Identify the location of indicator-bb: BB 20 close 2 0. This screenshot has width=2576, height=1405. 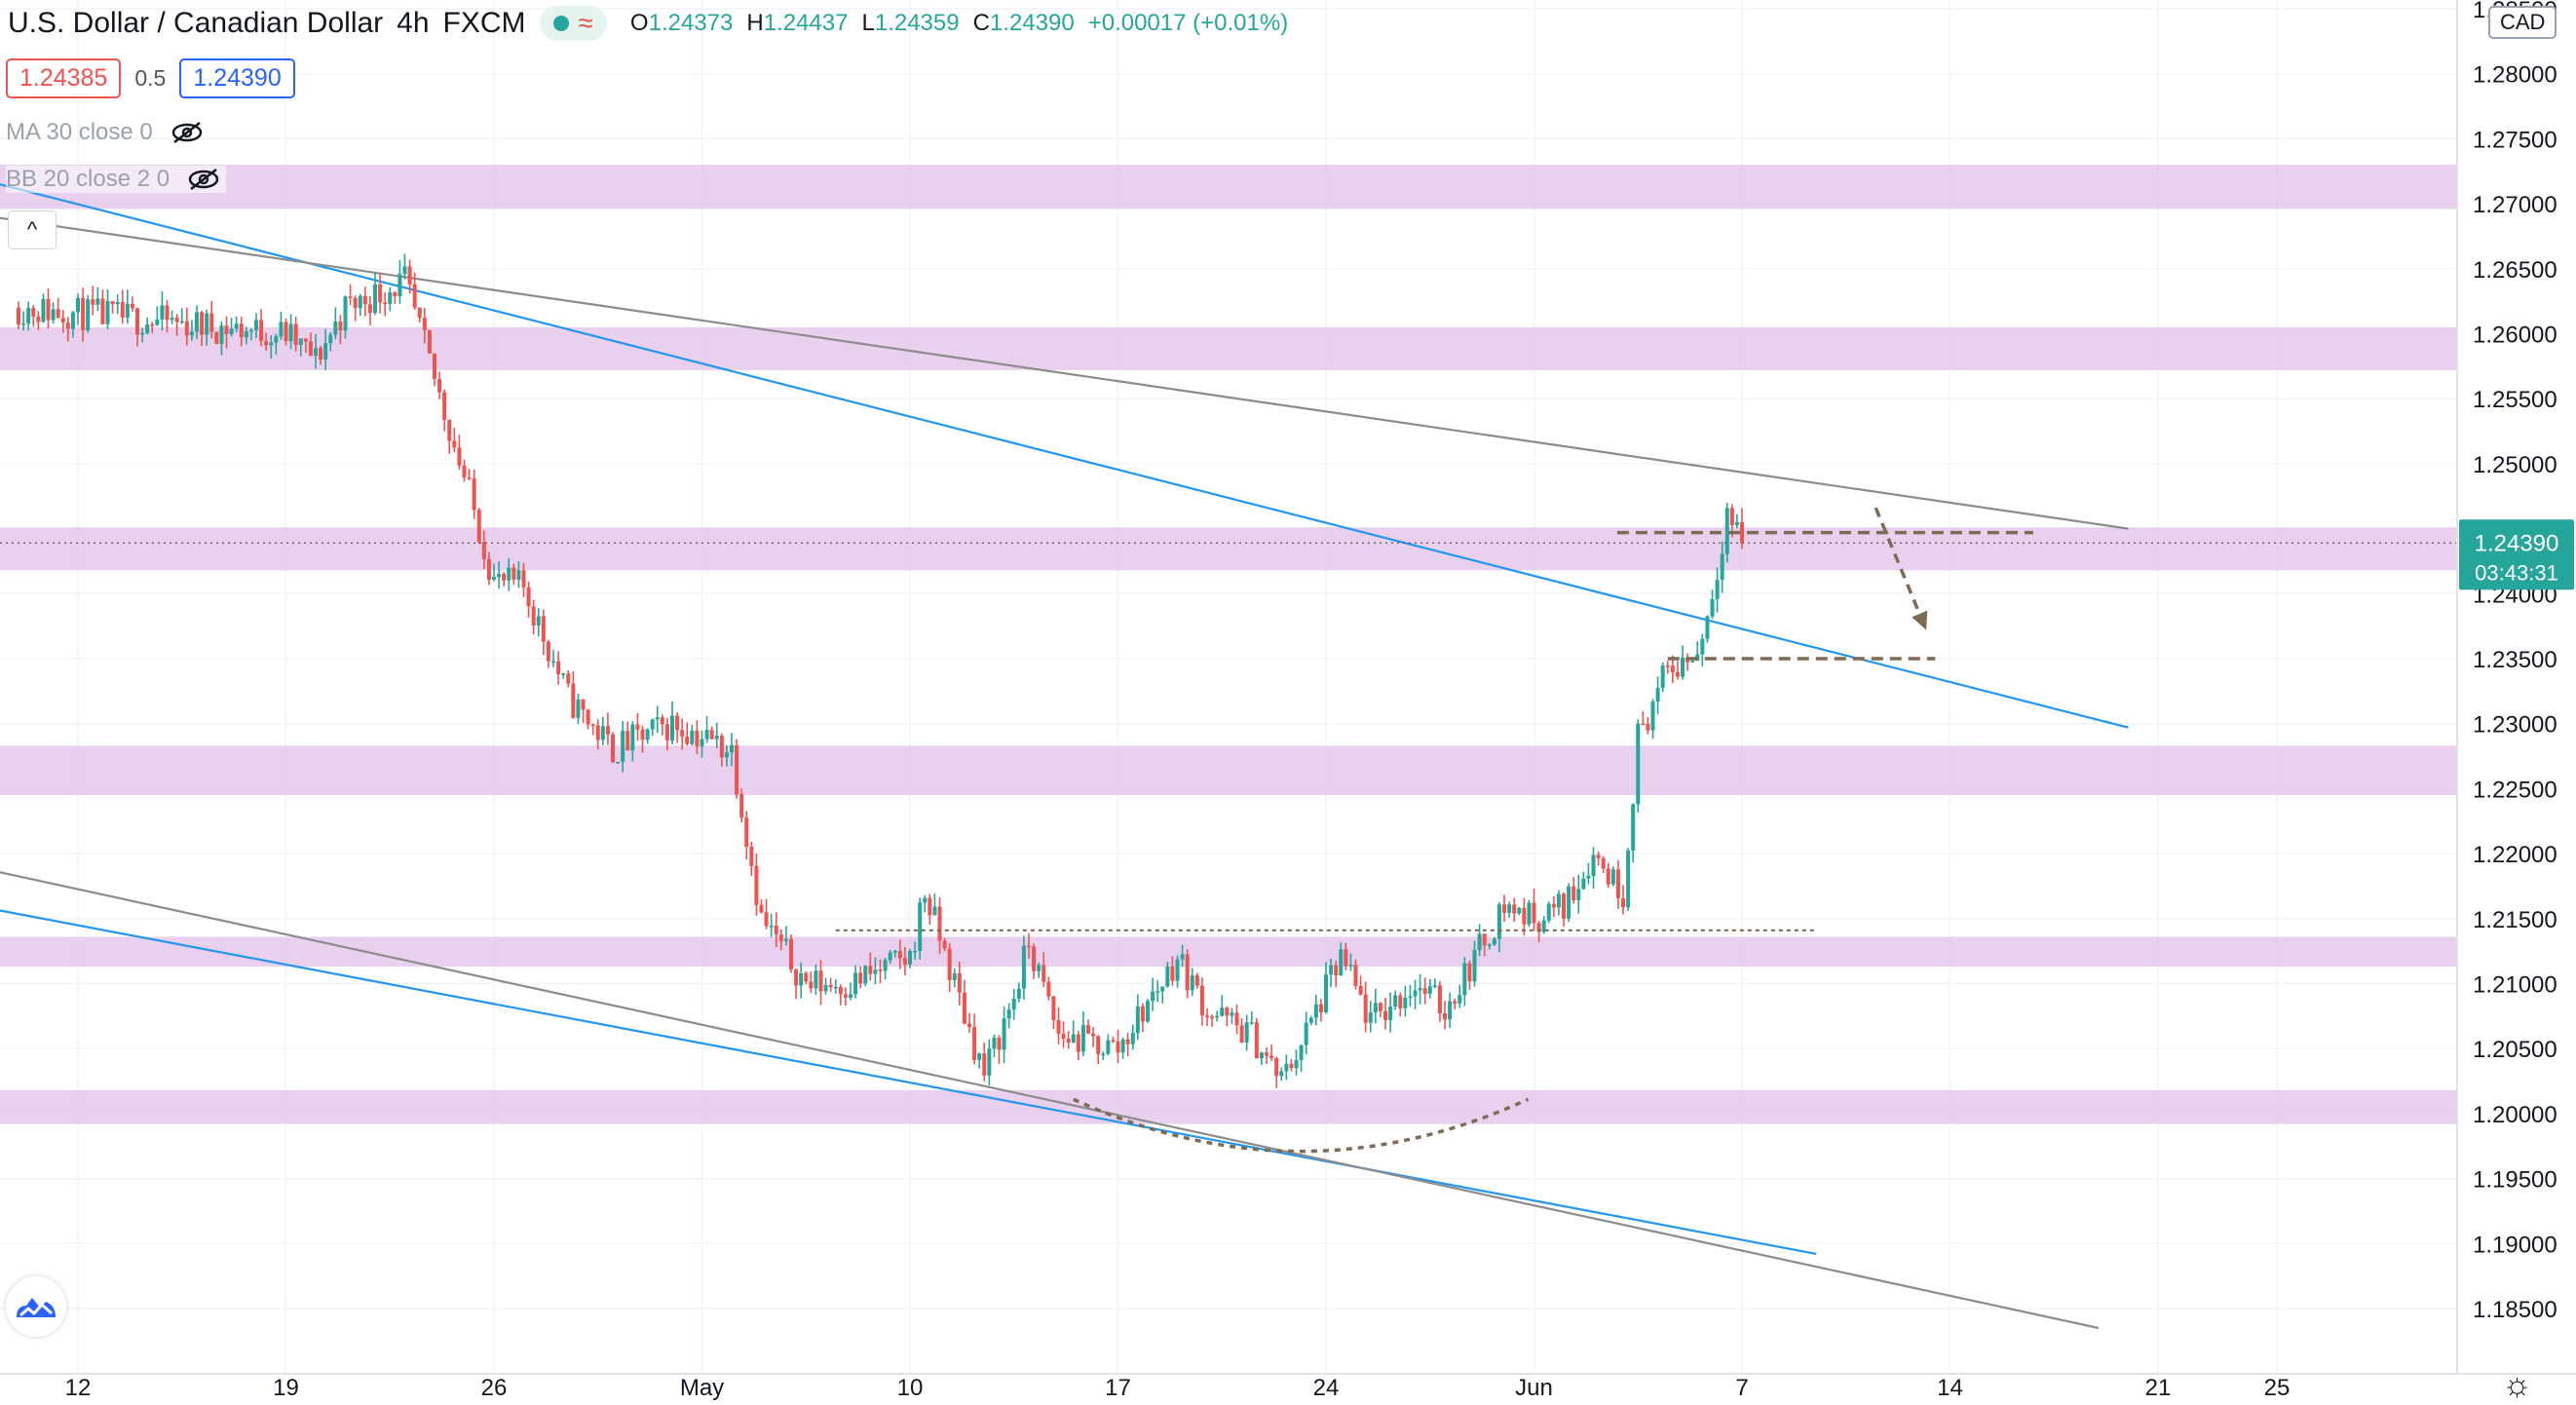
(116, 179).